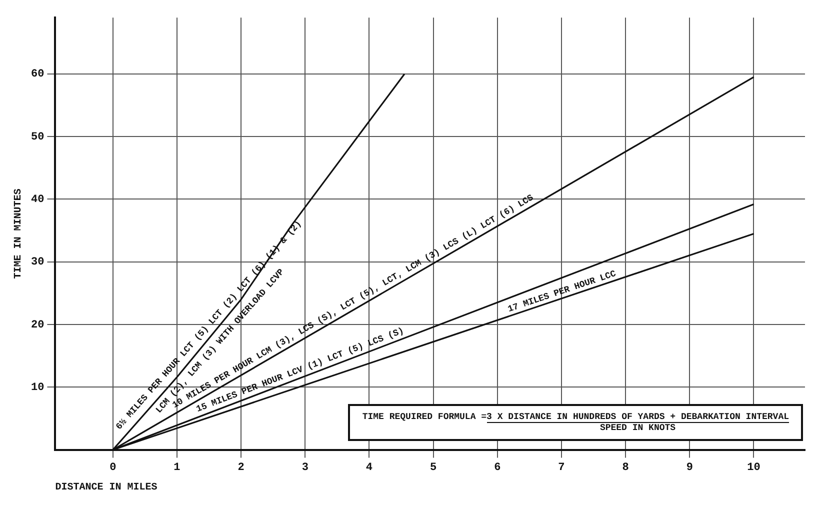 This screenshot has width=821, height=505. I want to click on x-tick-label: 3, so click(305, 468).